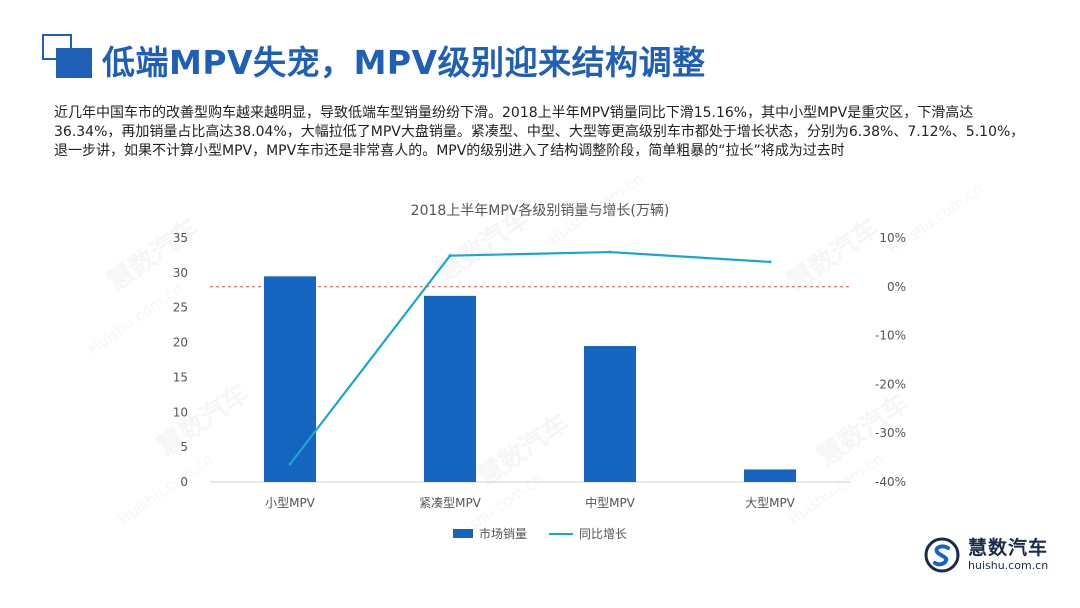  Describe the element at coordinates (540, 211) in the screenshot. I see `chart-title: 2018上半年MPV各级别销量与增长(万辆)` at that location.